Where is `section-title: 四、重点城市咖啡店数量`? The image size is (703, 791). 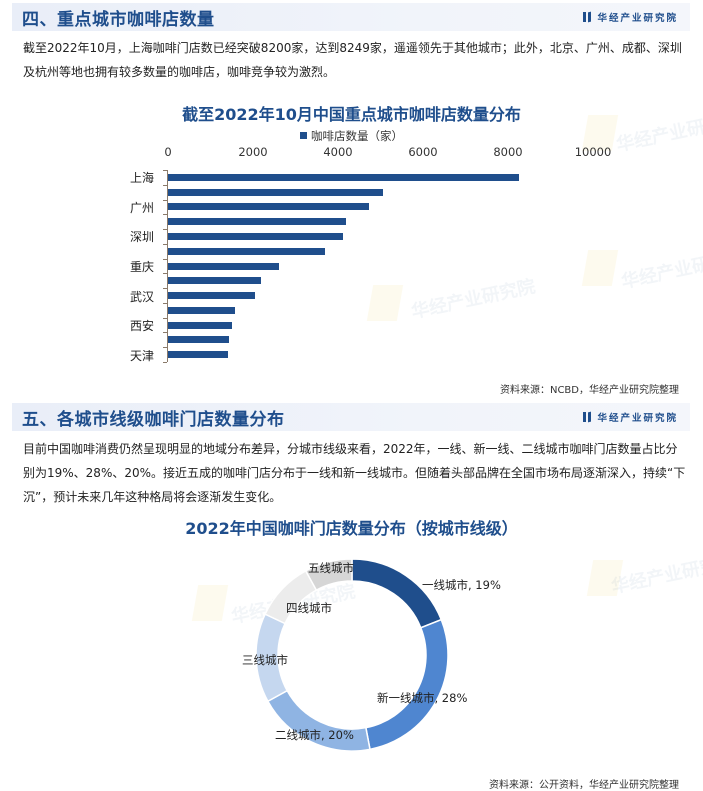 section-title: 四、重点城市咖啡店数量 is located at coordinates (118, 19).